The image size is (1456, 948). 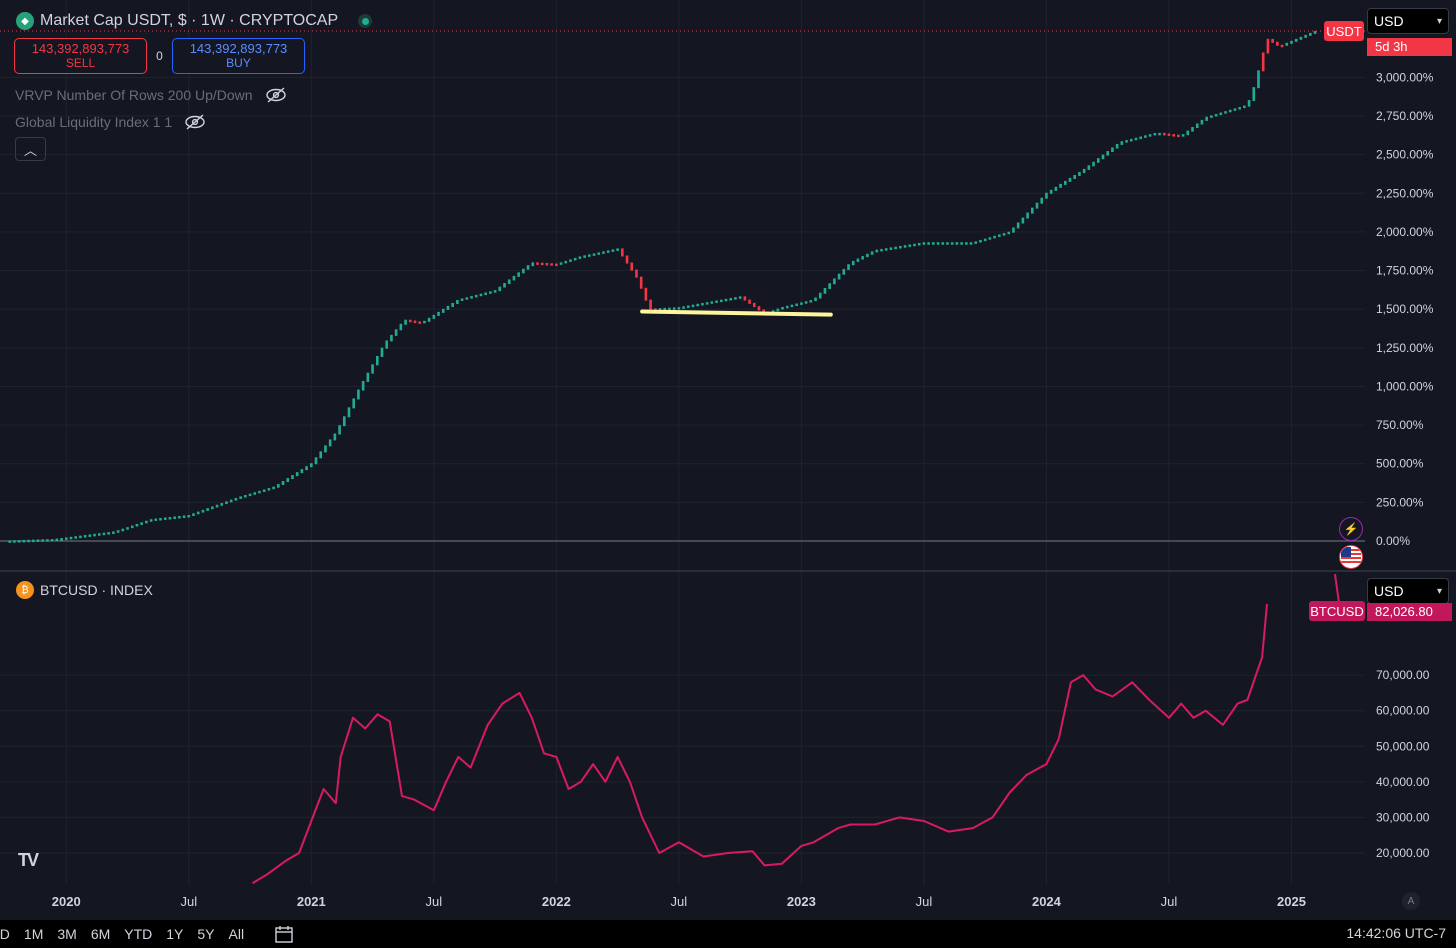 I want to click on calendar-icon, so click(x=285, y=934).